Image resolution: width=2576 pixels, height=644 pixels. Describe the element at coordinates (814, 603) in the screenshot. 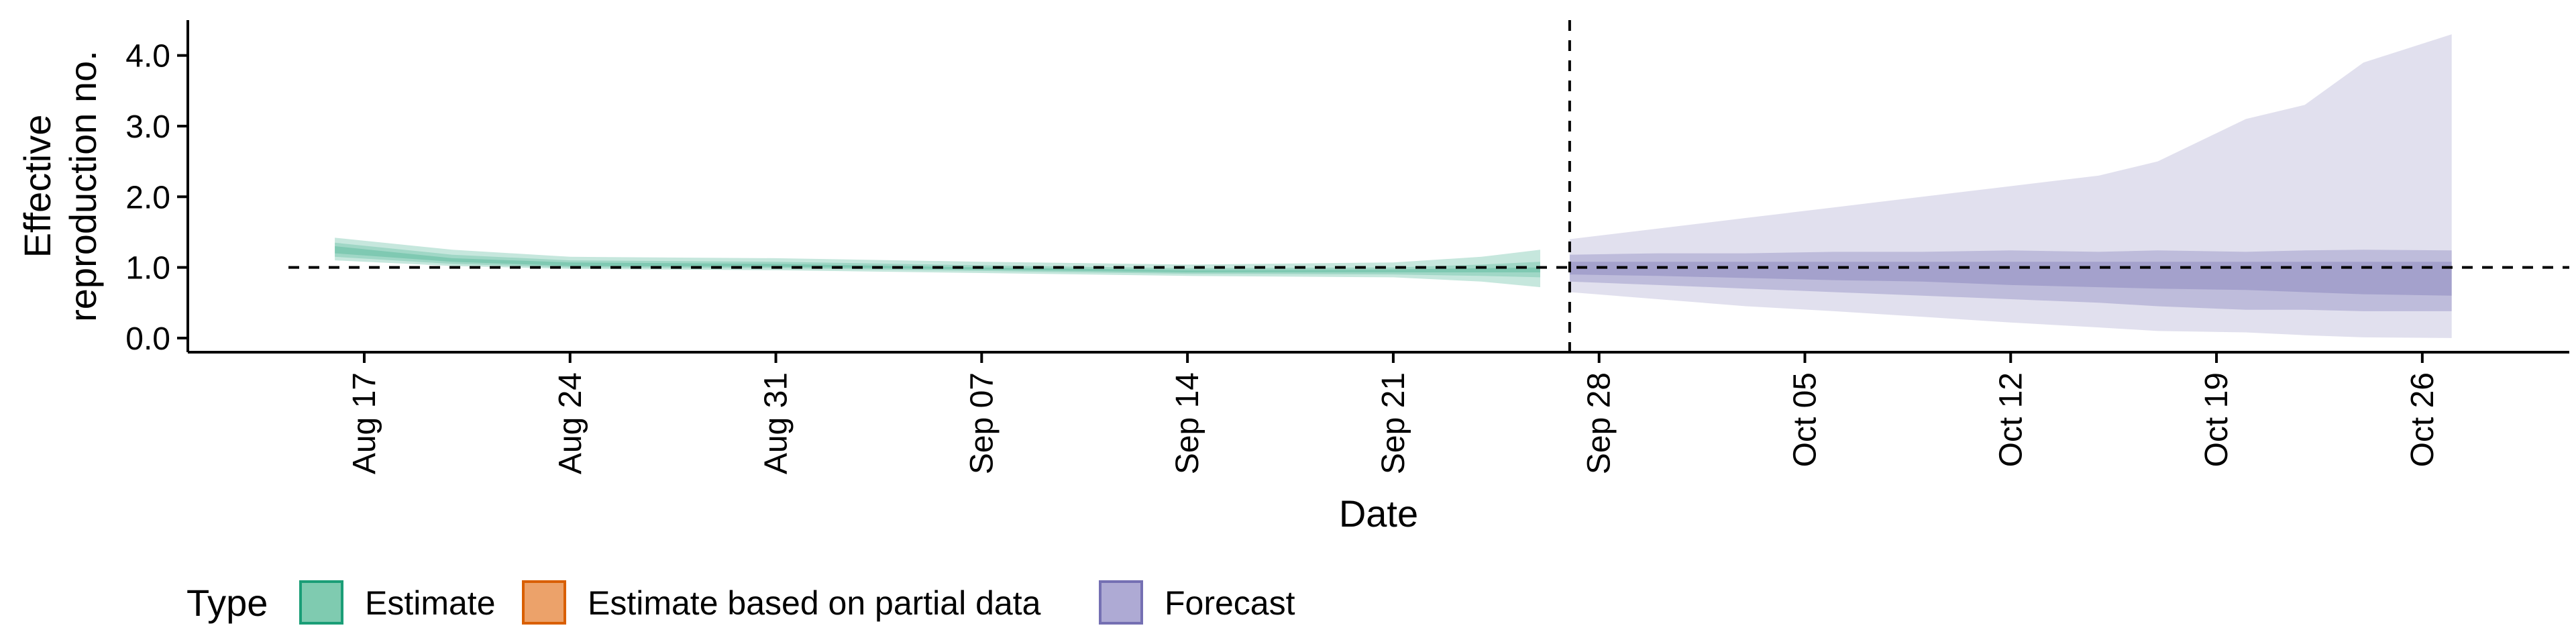

I see `legend-label-estimate-based-on-partial-data: Estimate based on partial data` at that location.